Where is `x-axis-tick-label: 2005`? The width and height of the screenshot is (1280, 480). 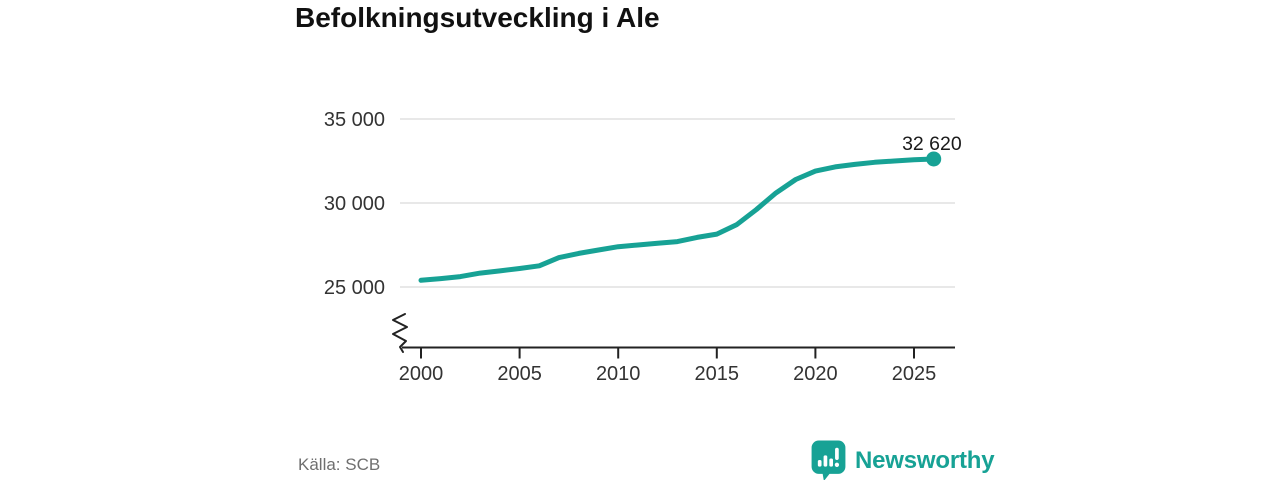 x-axis-tick-label: 2005 is located at coordinates (519, 374).